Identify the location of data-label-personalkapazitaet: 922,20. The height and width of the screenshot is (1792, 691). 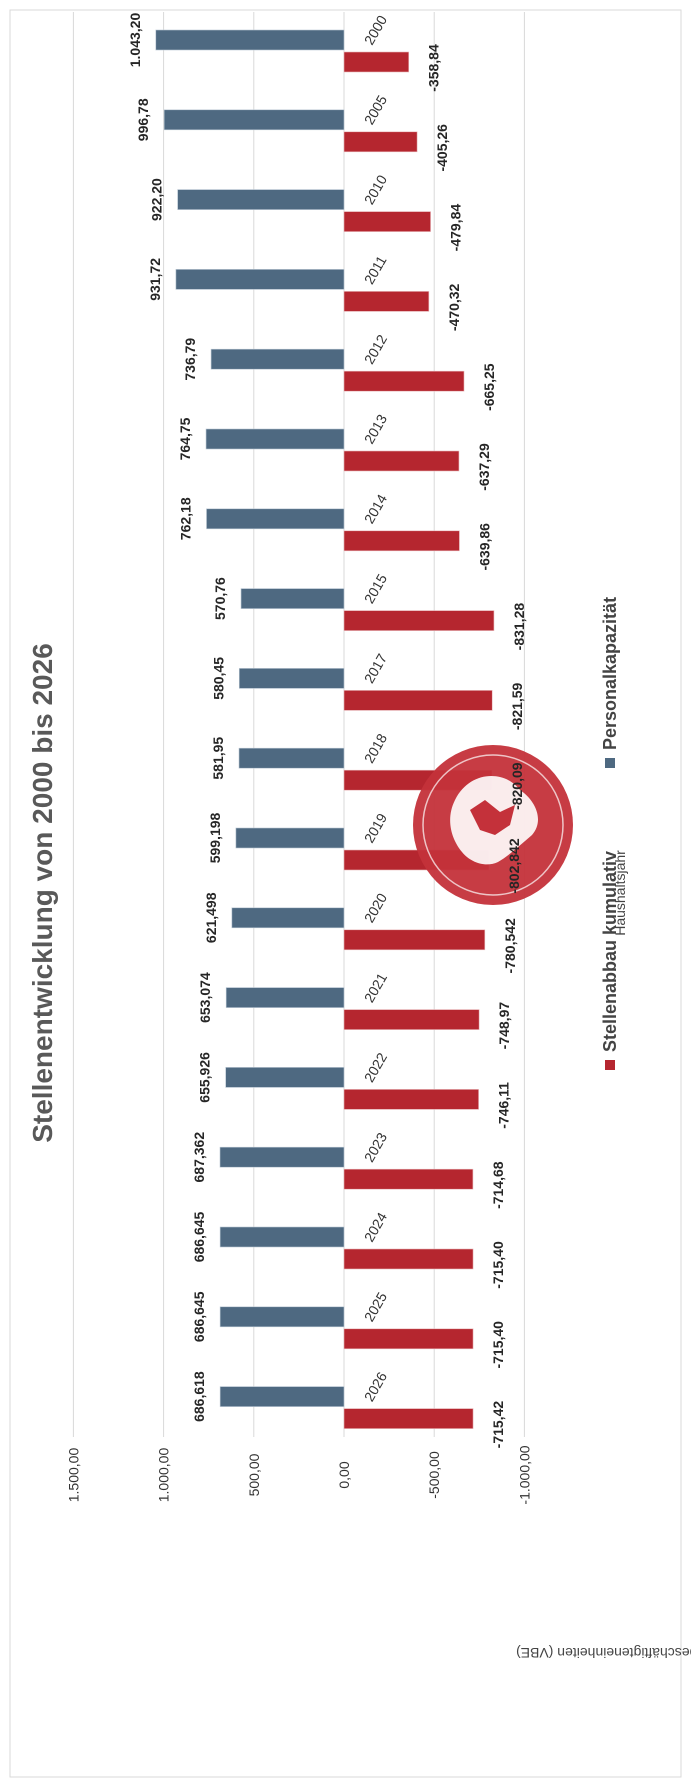
(157, 199).